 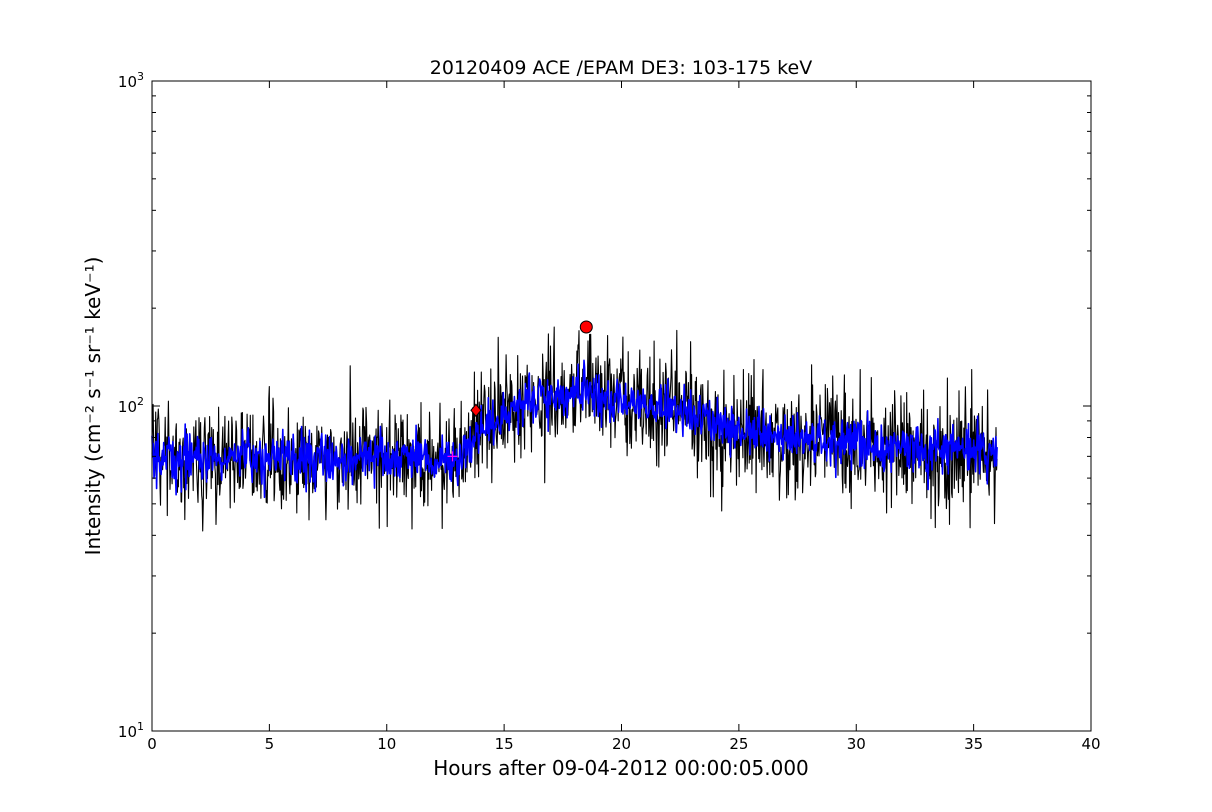 I want to click on marker-plus, so click(x=452, y=456).